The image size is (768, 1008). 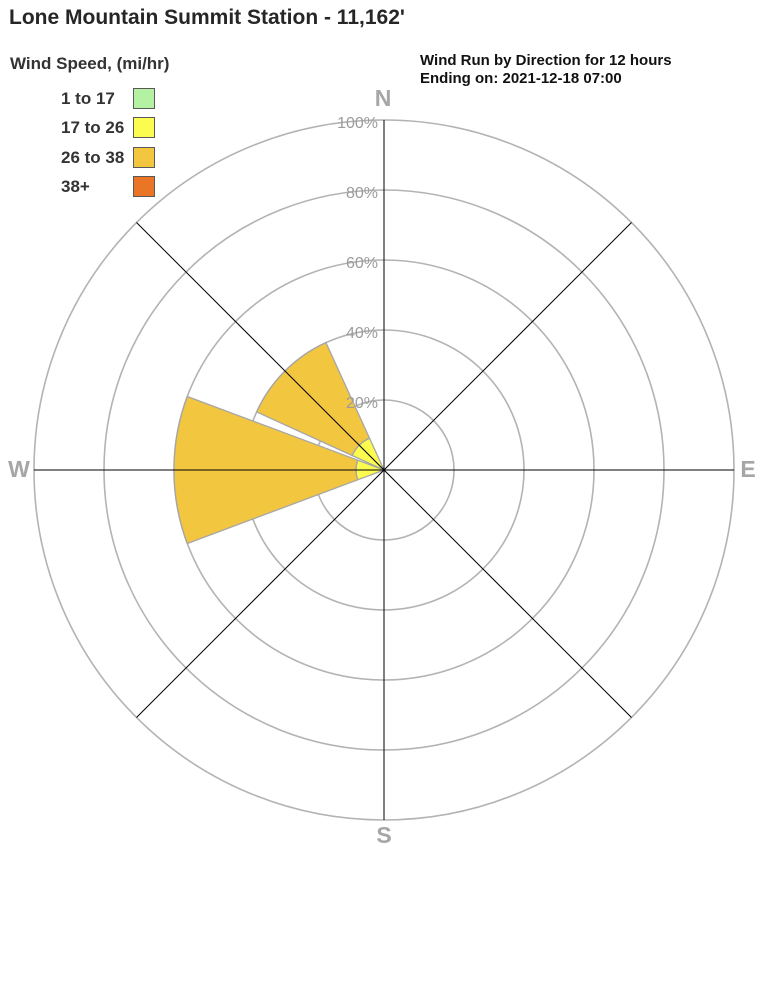 What do you see at coordinates (521, 78) in the screenshot?
I see `annotation-line2: Ending on: 2021-12-18 07:00` at bounding box center [521, 78].